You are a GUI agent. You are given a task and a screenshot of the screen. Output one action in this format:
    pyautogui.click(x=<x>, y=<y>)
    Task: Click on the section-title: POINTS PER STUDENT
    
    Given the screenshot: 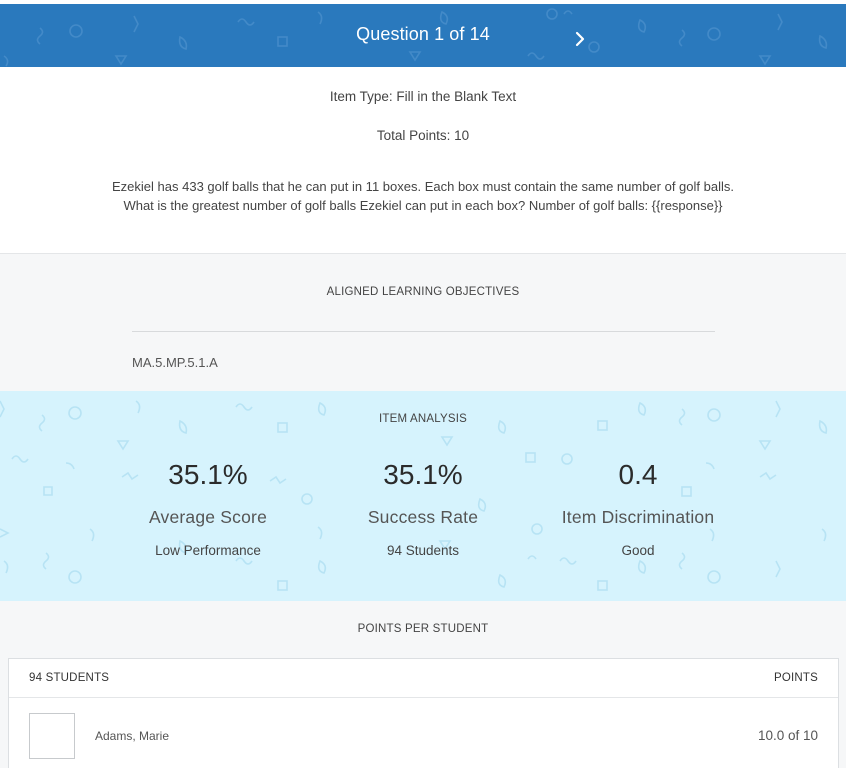 What is the action you would take?
    pyautogui.click(x=423, y=629)
    